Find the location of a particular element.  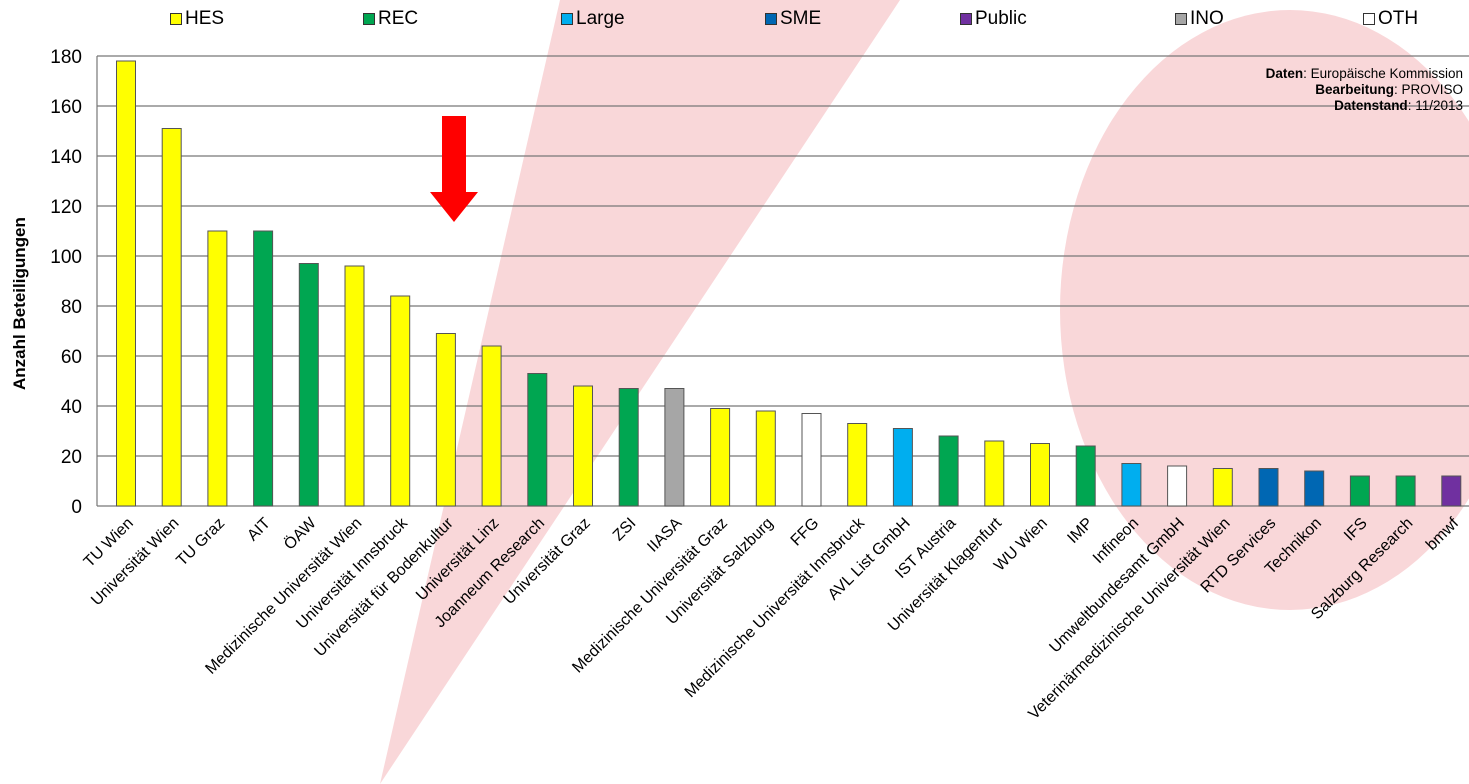

y-tick-label: 180 is located at coordinates (66, 57).